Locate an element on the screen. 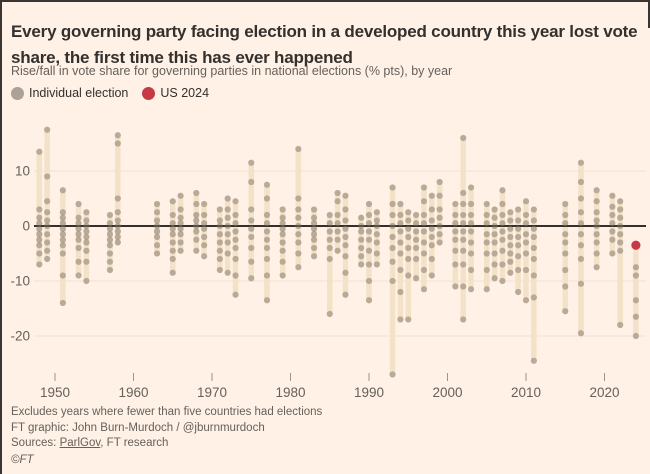 The image size is (650, 474). x-axis-label: 1970 is located at coordinates (212, 392).